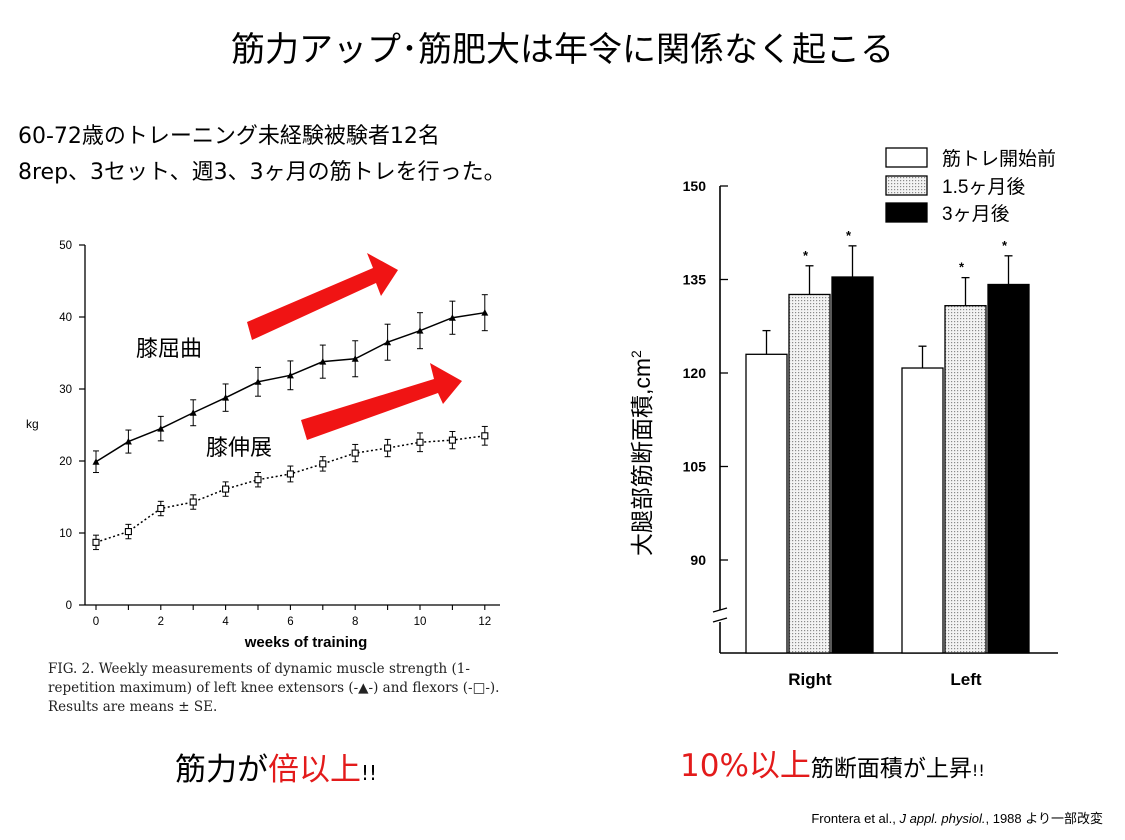 This screenshot has width=1125, height=840. Describe the element at coordinates (698, 560) in the screenshot. I see `y-tick-label: 90` at that location.